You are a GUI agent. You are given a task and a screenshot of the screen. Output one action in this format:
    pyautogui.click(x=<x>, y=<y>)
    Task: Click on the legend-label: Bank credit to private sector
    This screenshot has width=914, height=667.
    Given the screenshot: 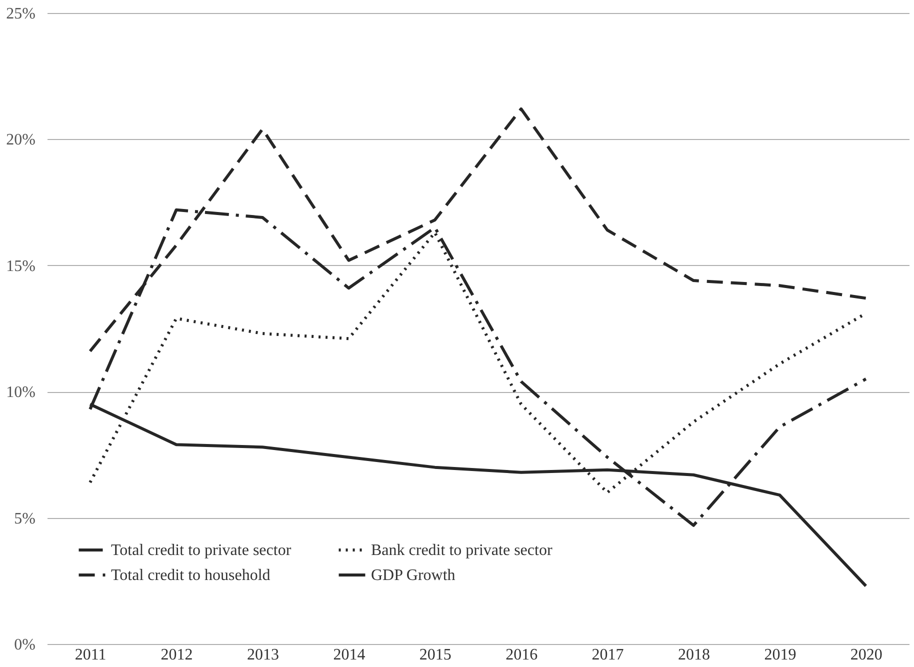 What is the action you would take?
    pyautogui.click(x=462, y=550)
    